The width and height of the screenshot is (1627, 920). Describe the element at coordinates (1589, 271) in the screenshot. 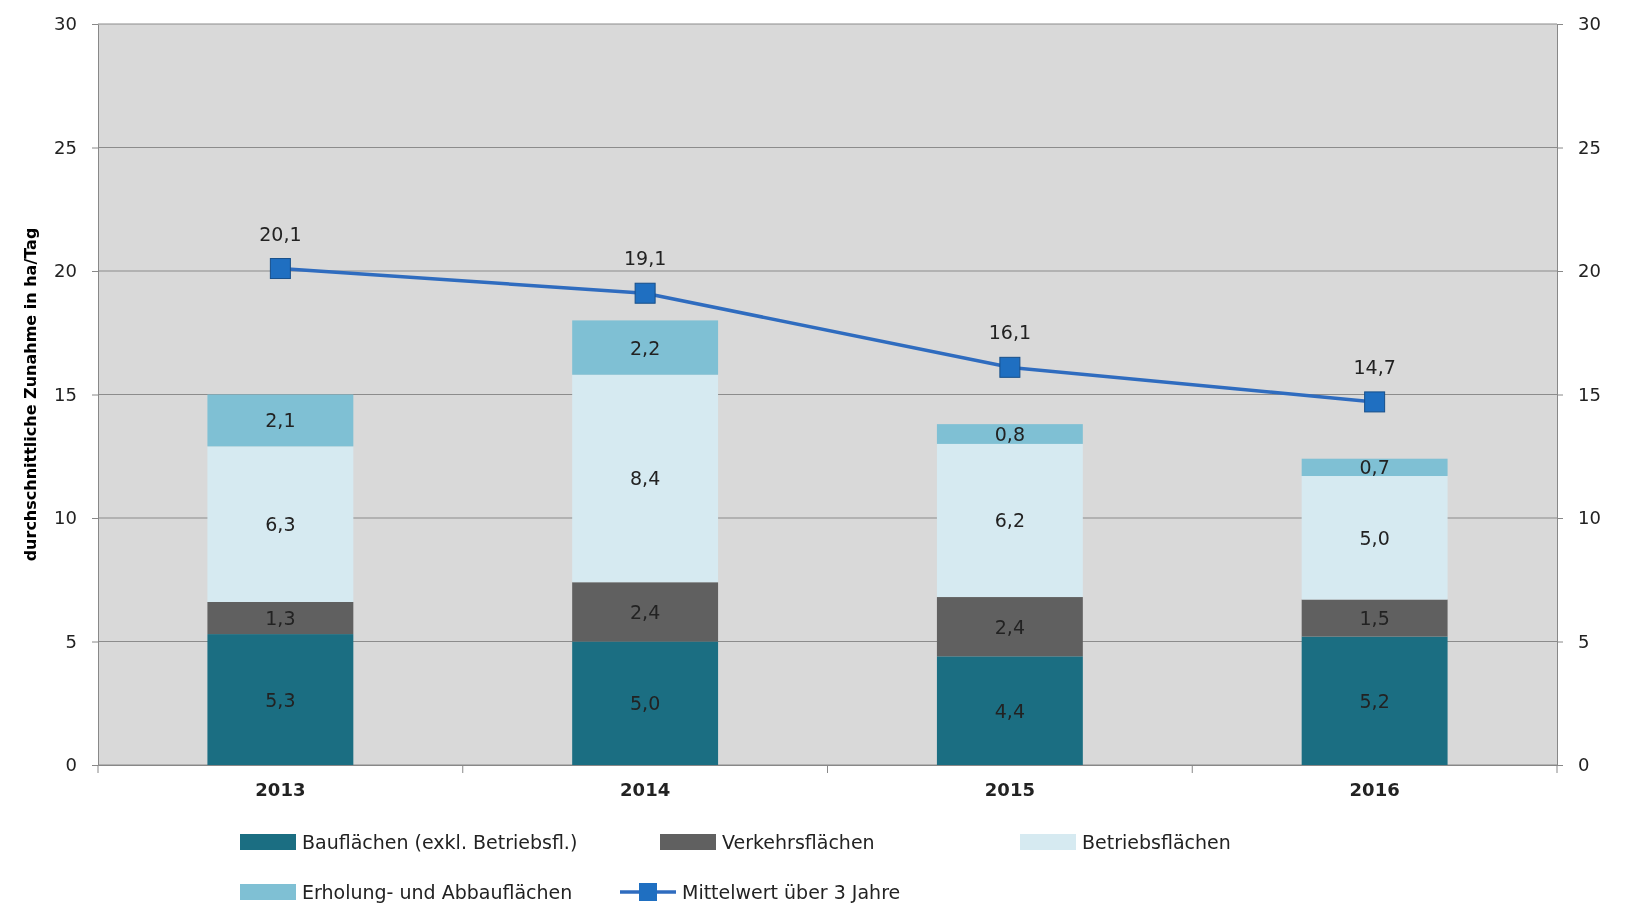

I see `y2-tick-label: 20` at that location.